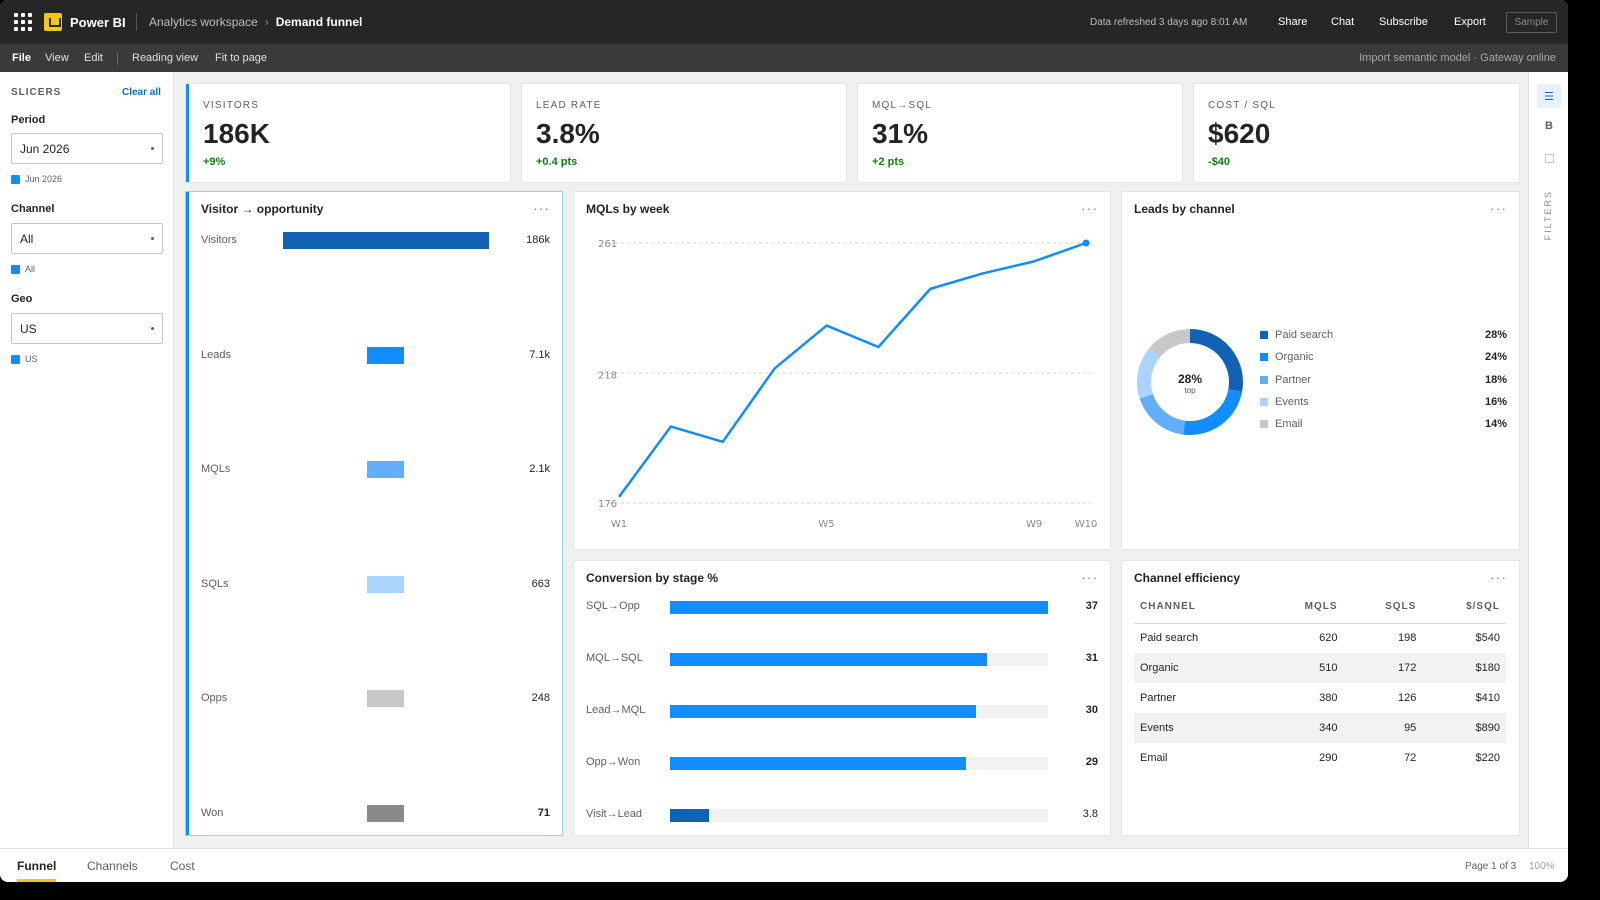  I want to click on legend-label: Partner, so click(1293, 379).